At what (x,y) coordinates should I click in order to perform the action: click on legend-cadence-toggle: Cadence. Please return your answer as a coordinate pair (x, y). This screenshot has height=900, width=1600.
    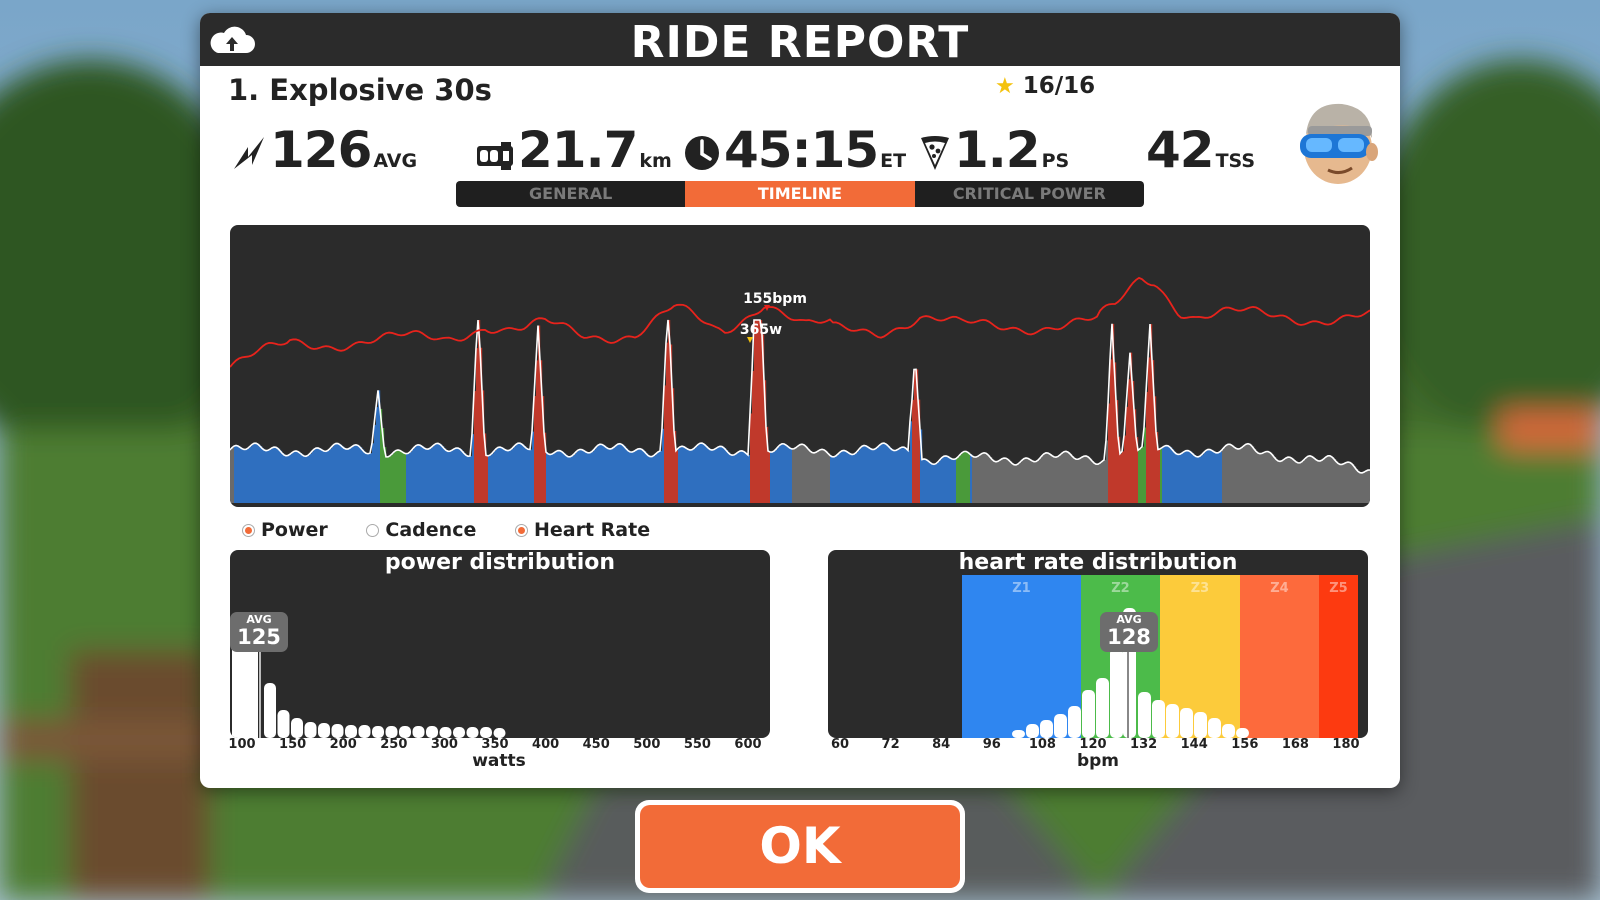
    Looking at the image, I should click on (421, 530).